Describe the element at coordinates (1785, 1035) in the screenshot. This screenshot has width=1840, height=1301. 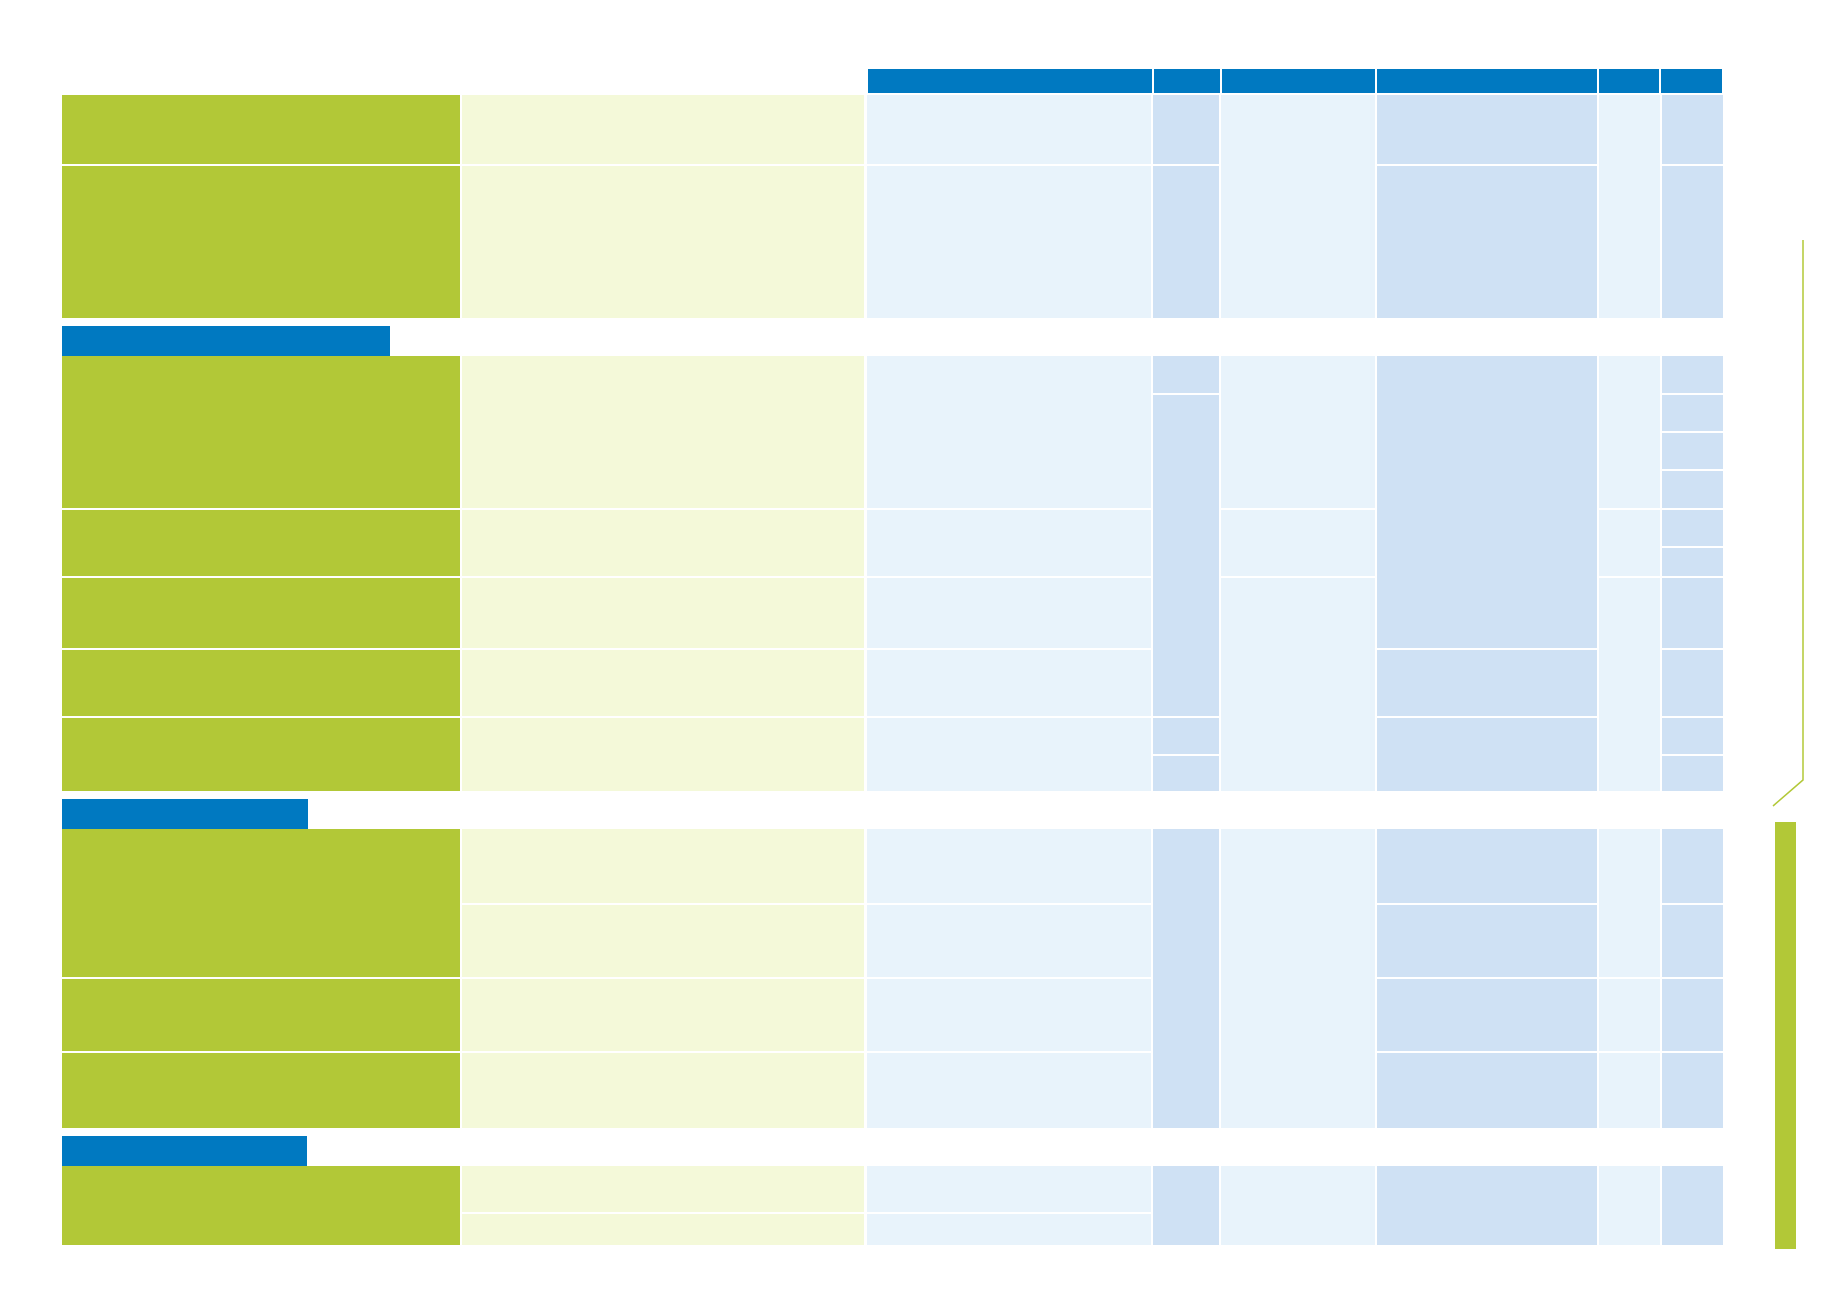
I see `side-accent-bar` at that location.